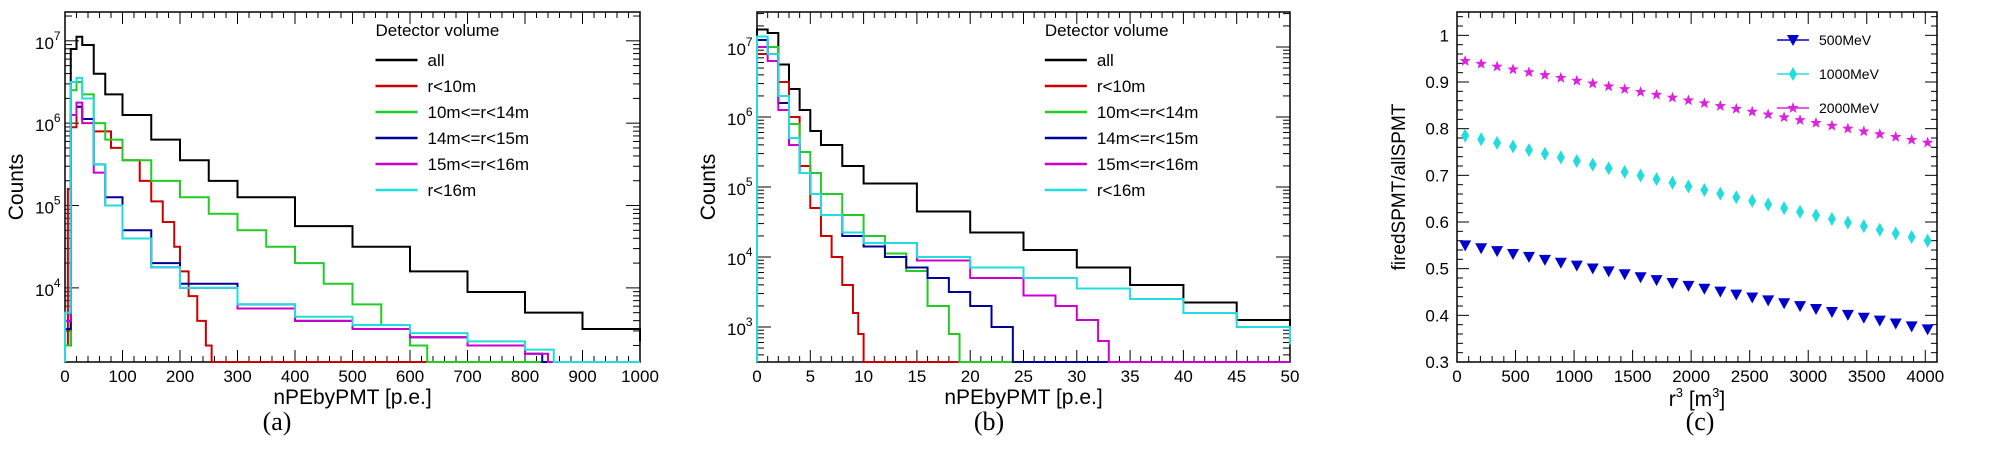  Describe the element at coordinates (1076, 376) in the screenshot. I see `x-tick-label: 30` at that location.